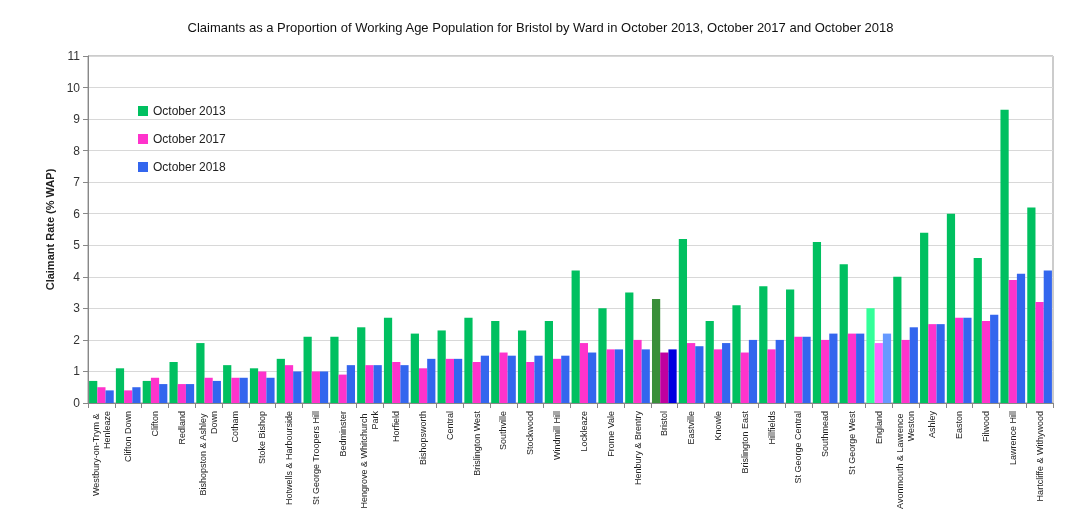 This screenshot has height=531, width=1085. What do you see at coordinates (77, 150) in the screenshot?
I see `y-tick-label: 8` at bounding box center [77, 150].